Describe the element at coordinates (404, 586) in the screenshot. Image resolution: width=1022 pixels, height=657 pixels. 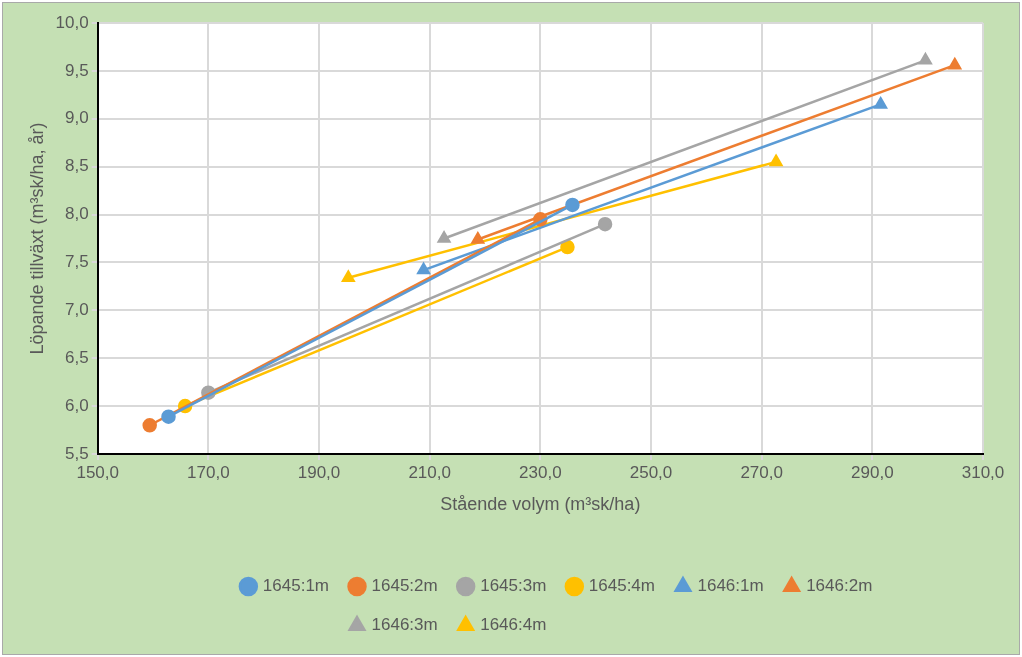
I see `legend-label: 1645:2m` at that location.